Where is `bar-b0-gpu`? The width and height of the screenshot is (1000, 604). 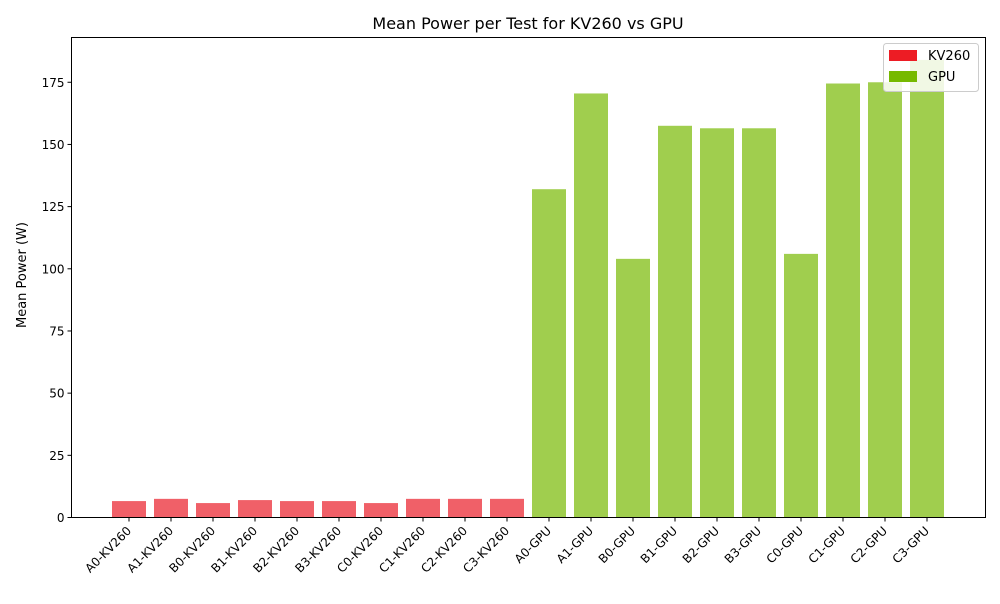
bar-b0-gpu is located at coordinates (633, 388).